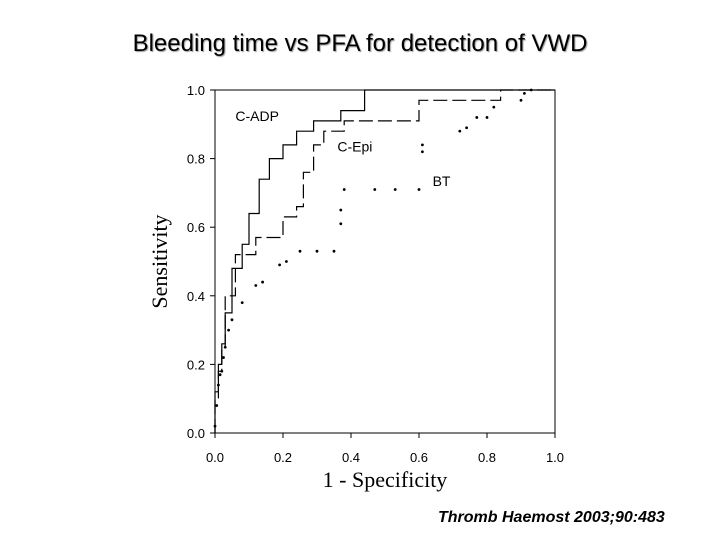  I want to click on y-tick-label: 0.2, so click(196, 364).